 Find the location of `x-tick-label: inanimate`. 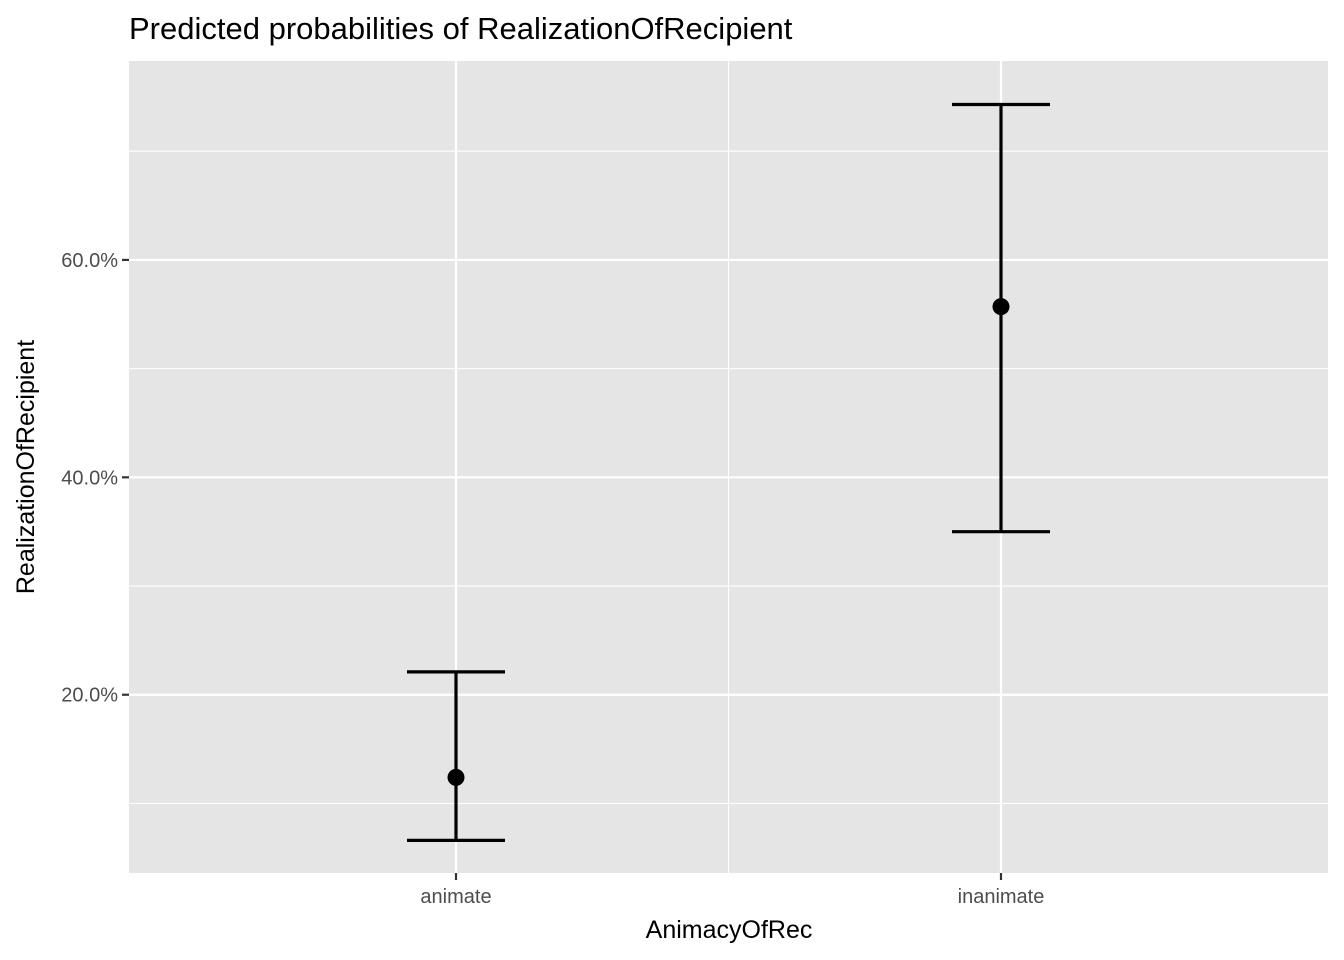

x-tick-label: inanimate is located at coordinates (1001, 897).